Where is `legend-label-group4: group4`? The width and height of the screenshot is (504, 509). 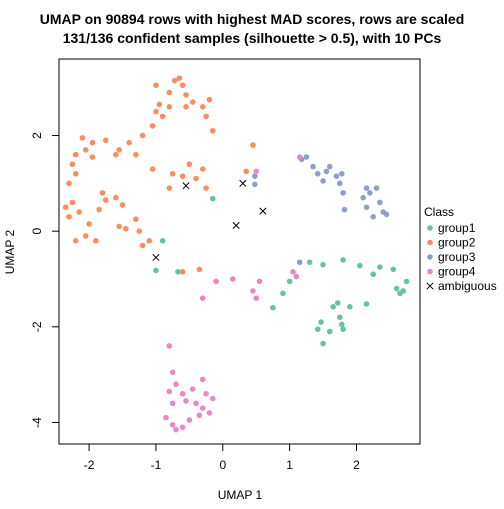 legend-label-group4: group4 is located at coordinates (457, 272).